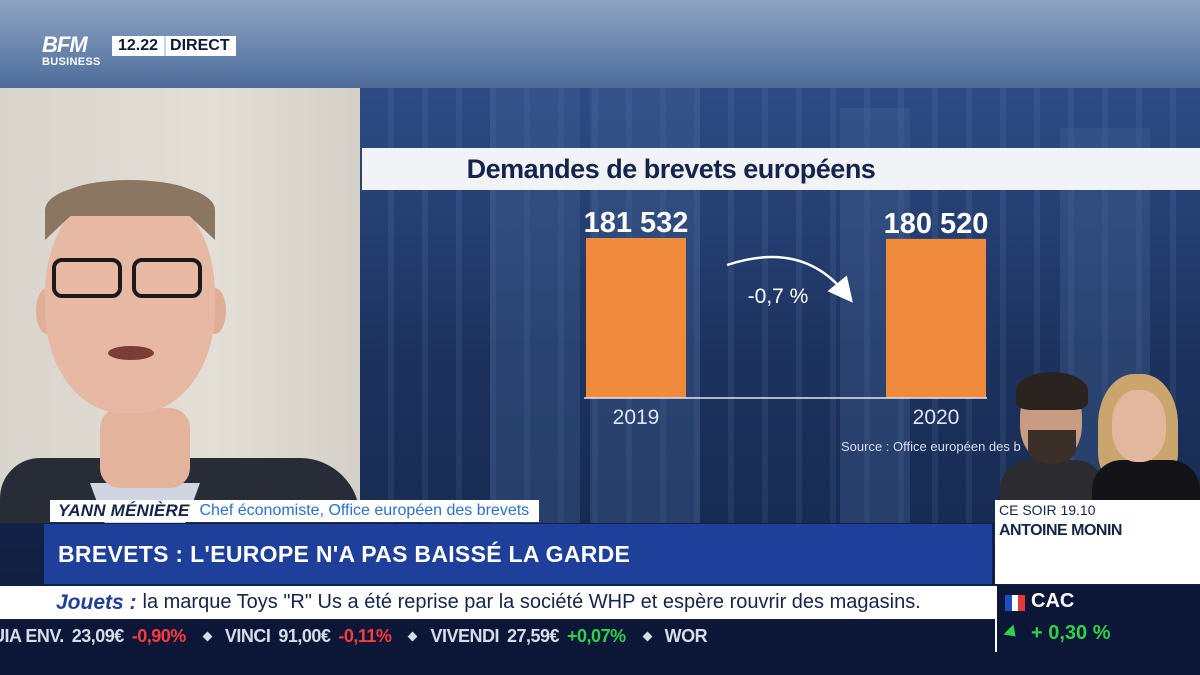 The image size is (1200, 675). Describe the element at coordinates (931, 446) in the screenshot. I see `chart-source: Source : Office européen des b` at that location.